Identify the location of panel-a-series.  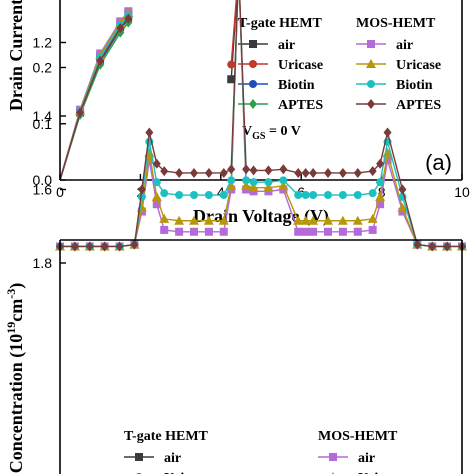
(96, 94).